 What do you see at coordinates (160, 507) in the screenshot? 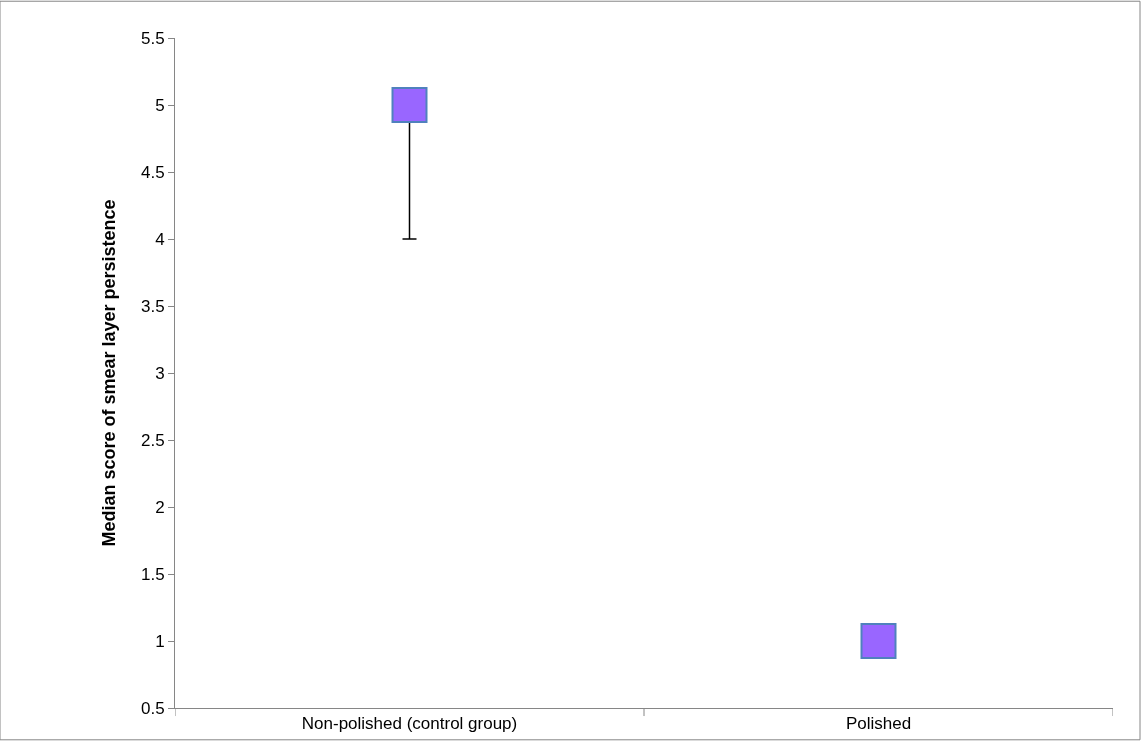
I see `y-tick-label: 2` at bounding box center [160, 507].